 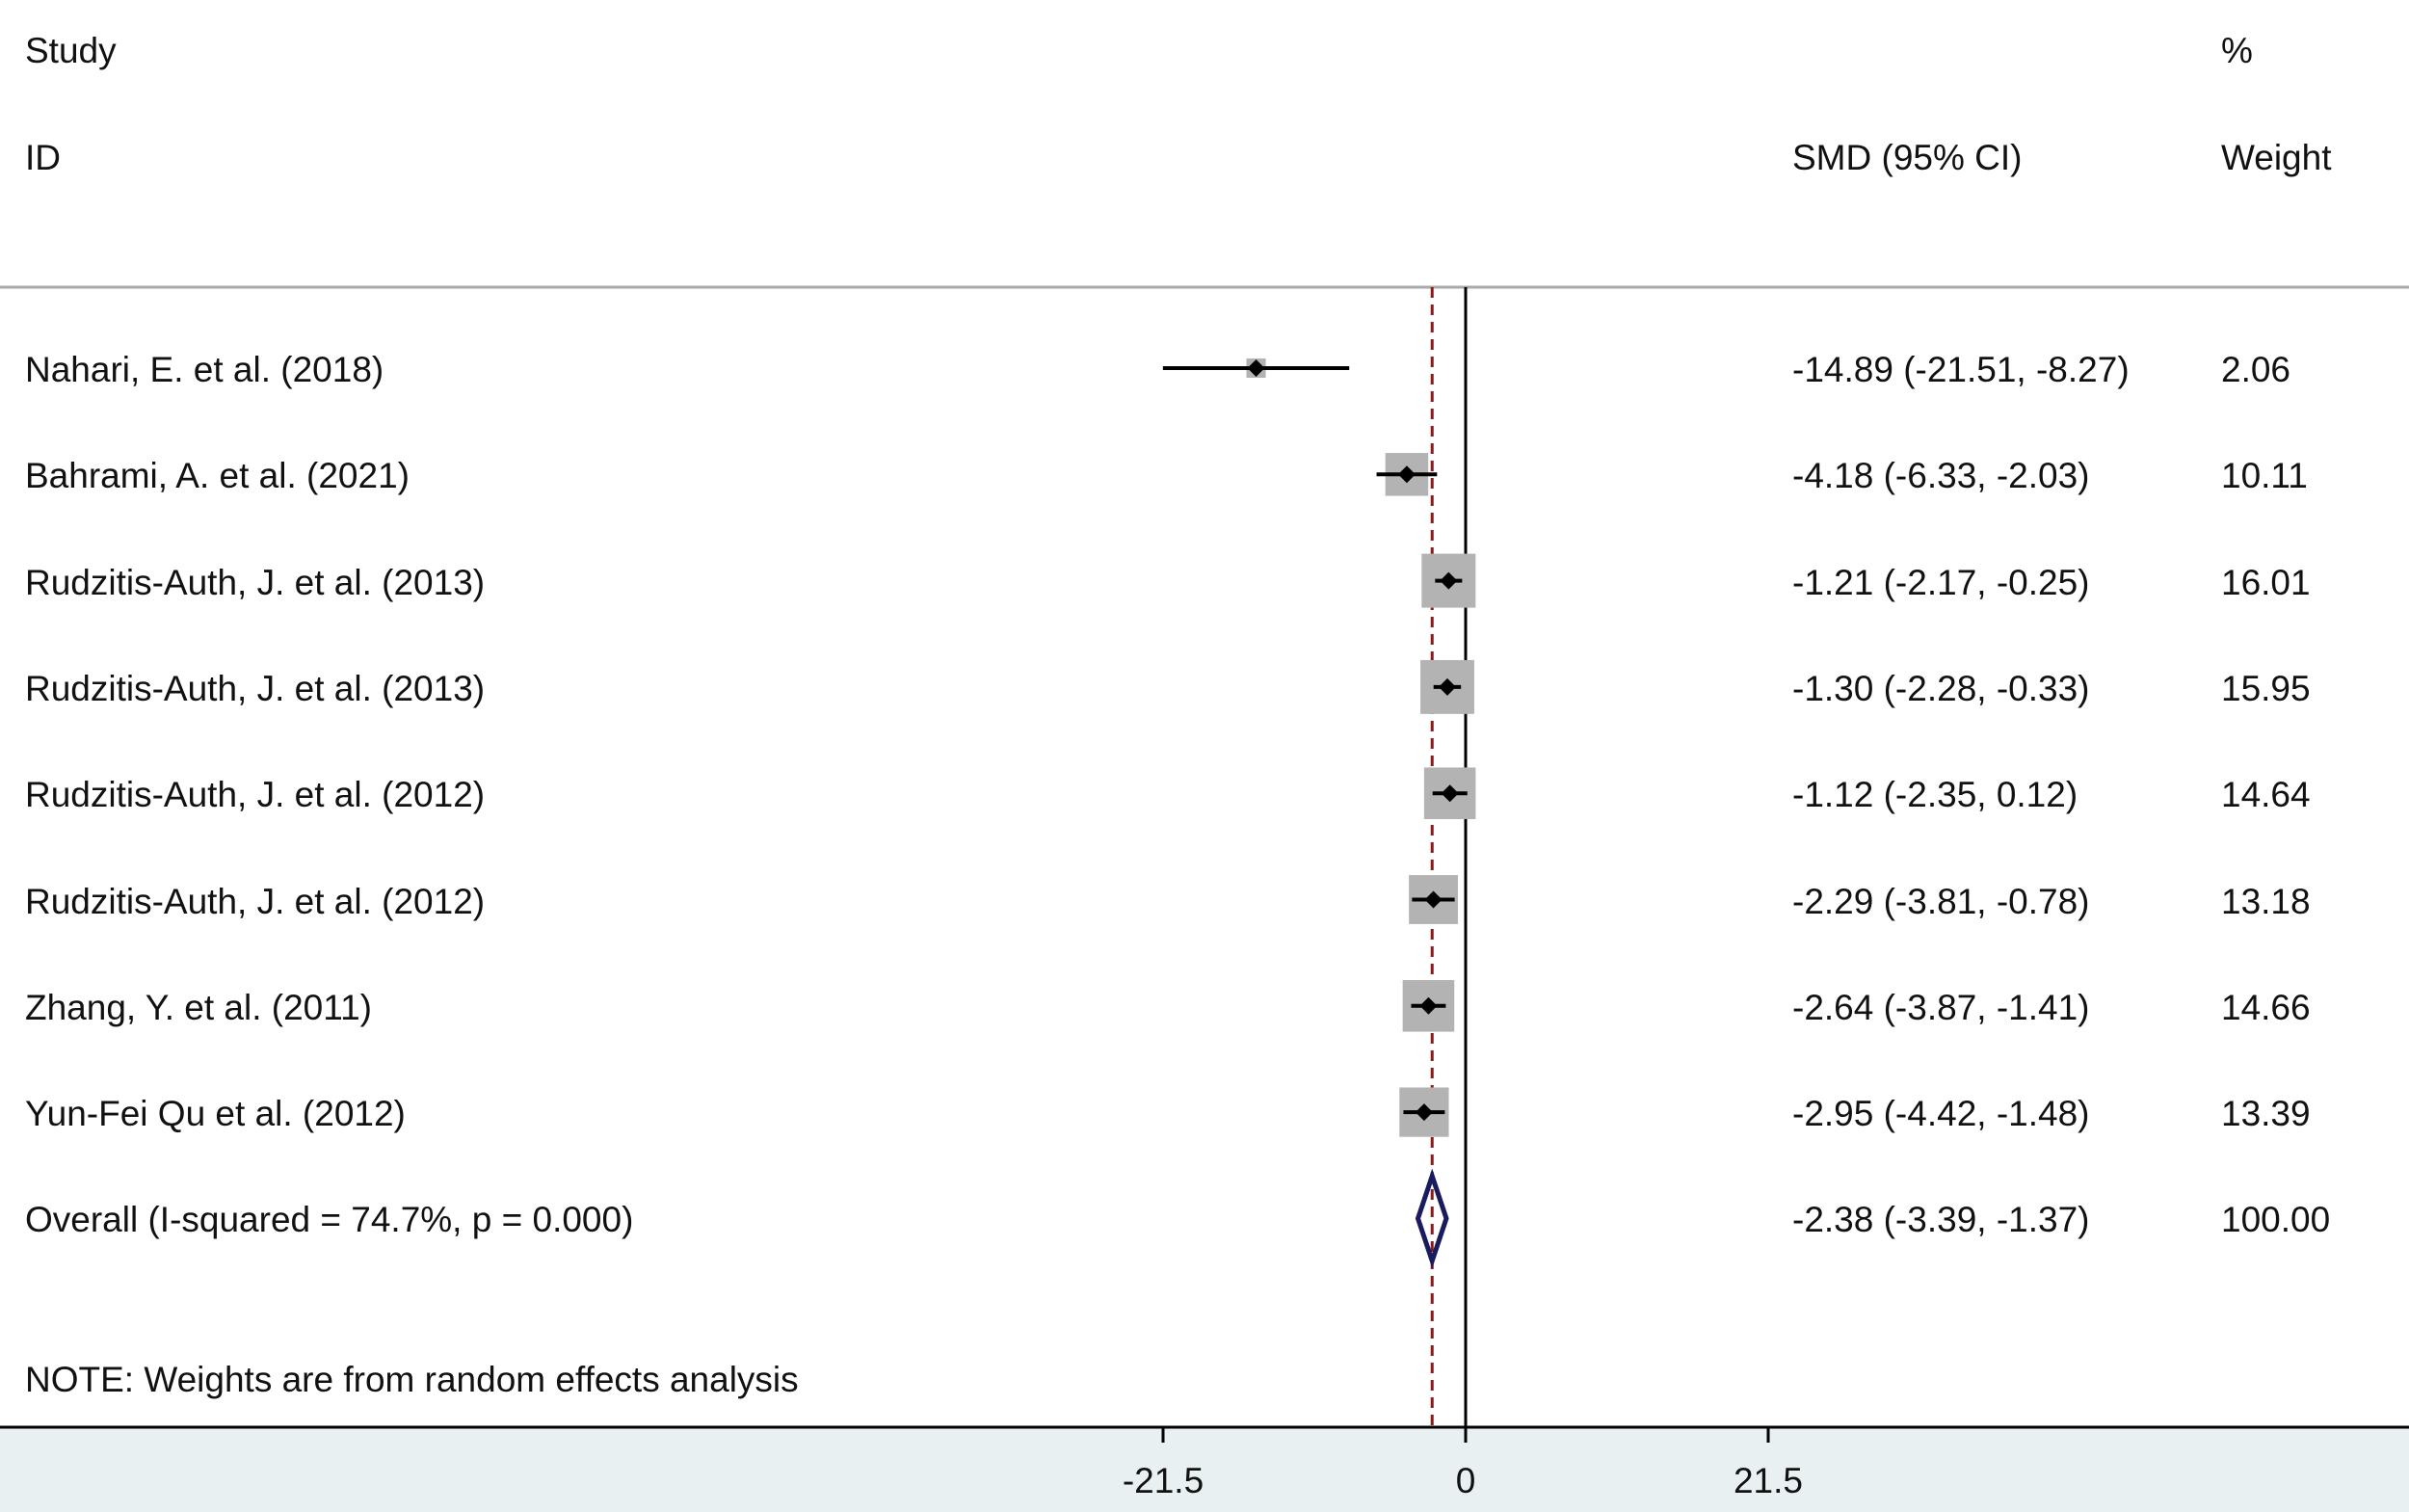 I want to click on weight-value: 10.11, so click(x=2264, y=476).